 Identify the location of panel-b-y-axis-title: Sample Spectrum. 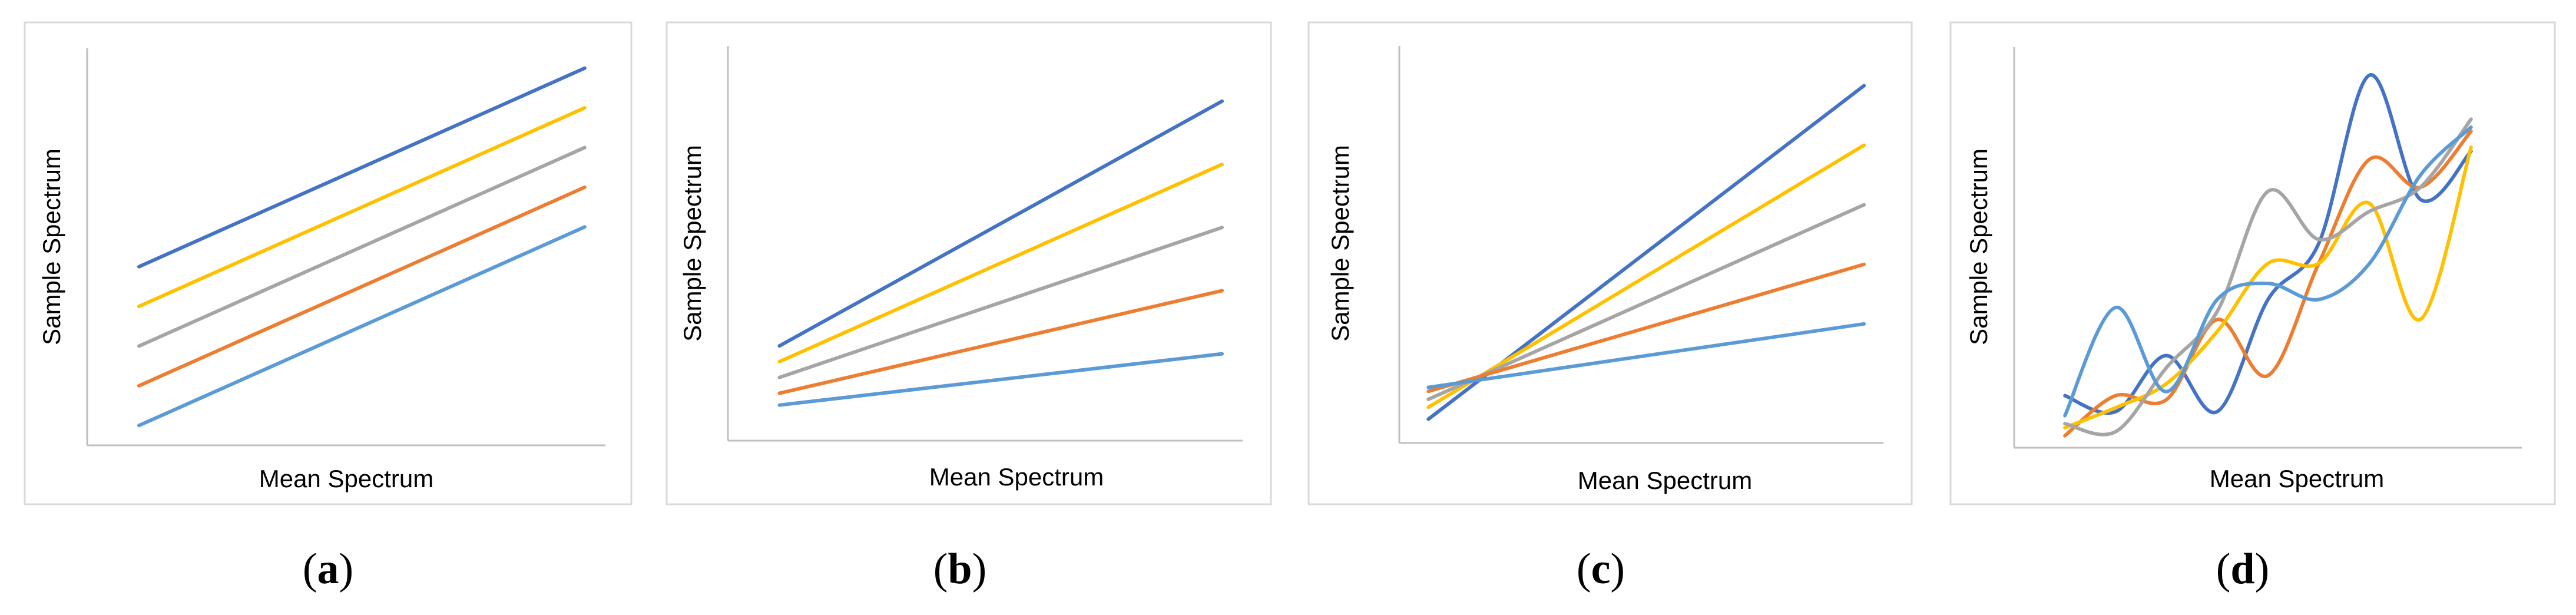
(692, 243).